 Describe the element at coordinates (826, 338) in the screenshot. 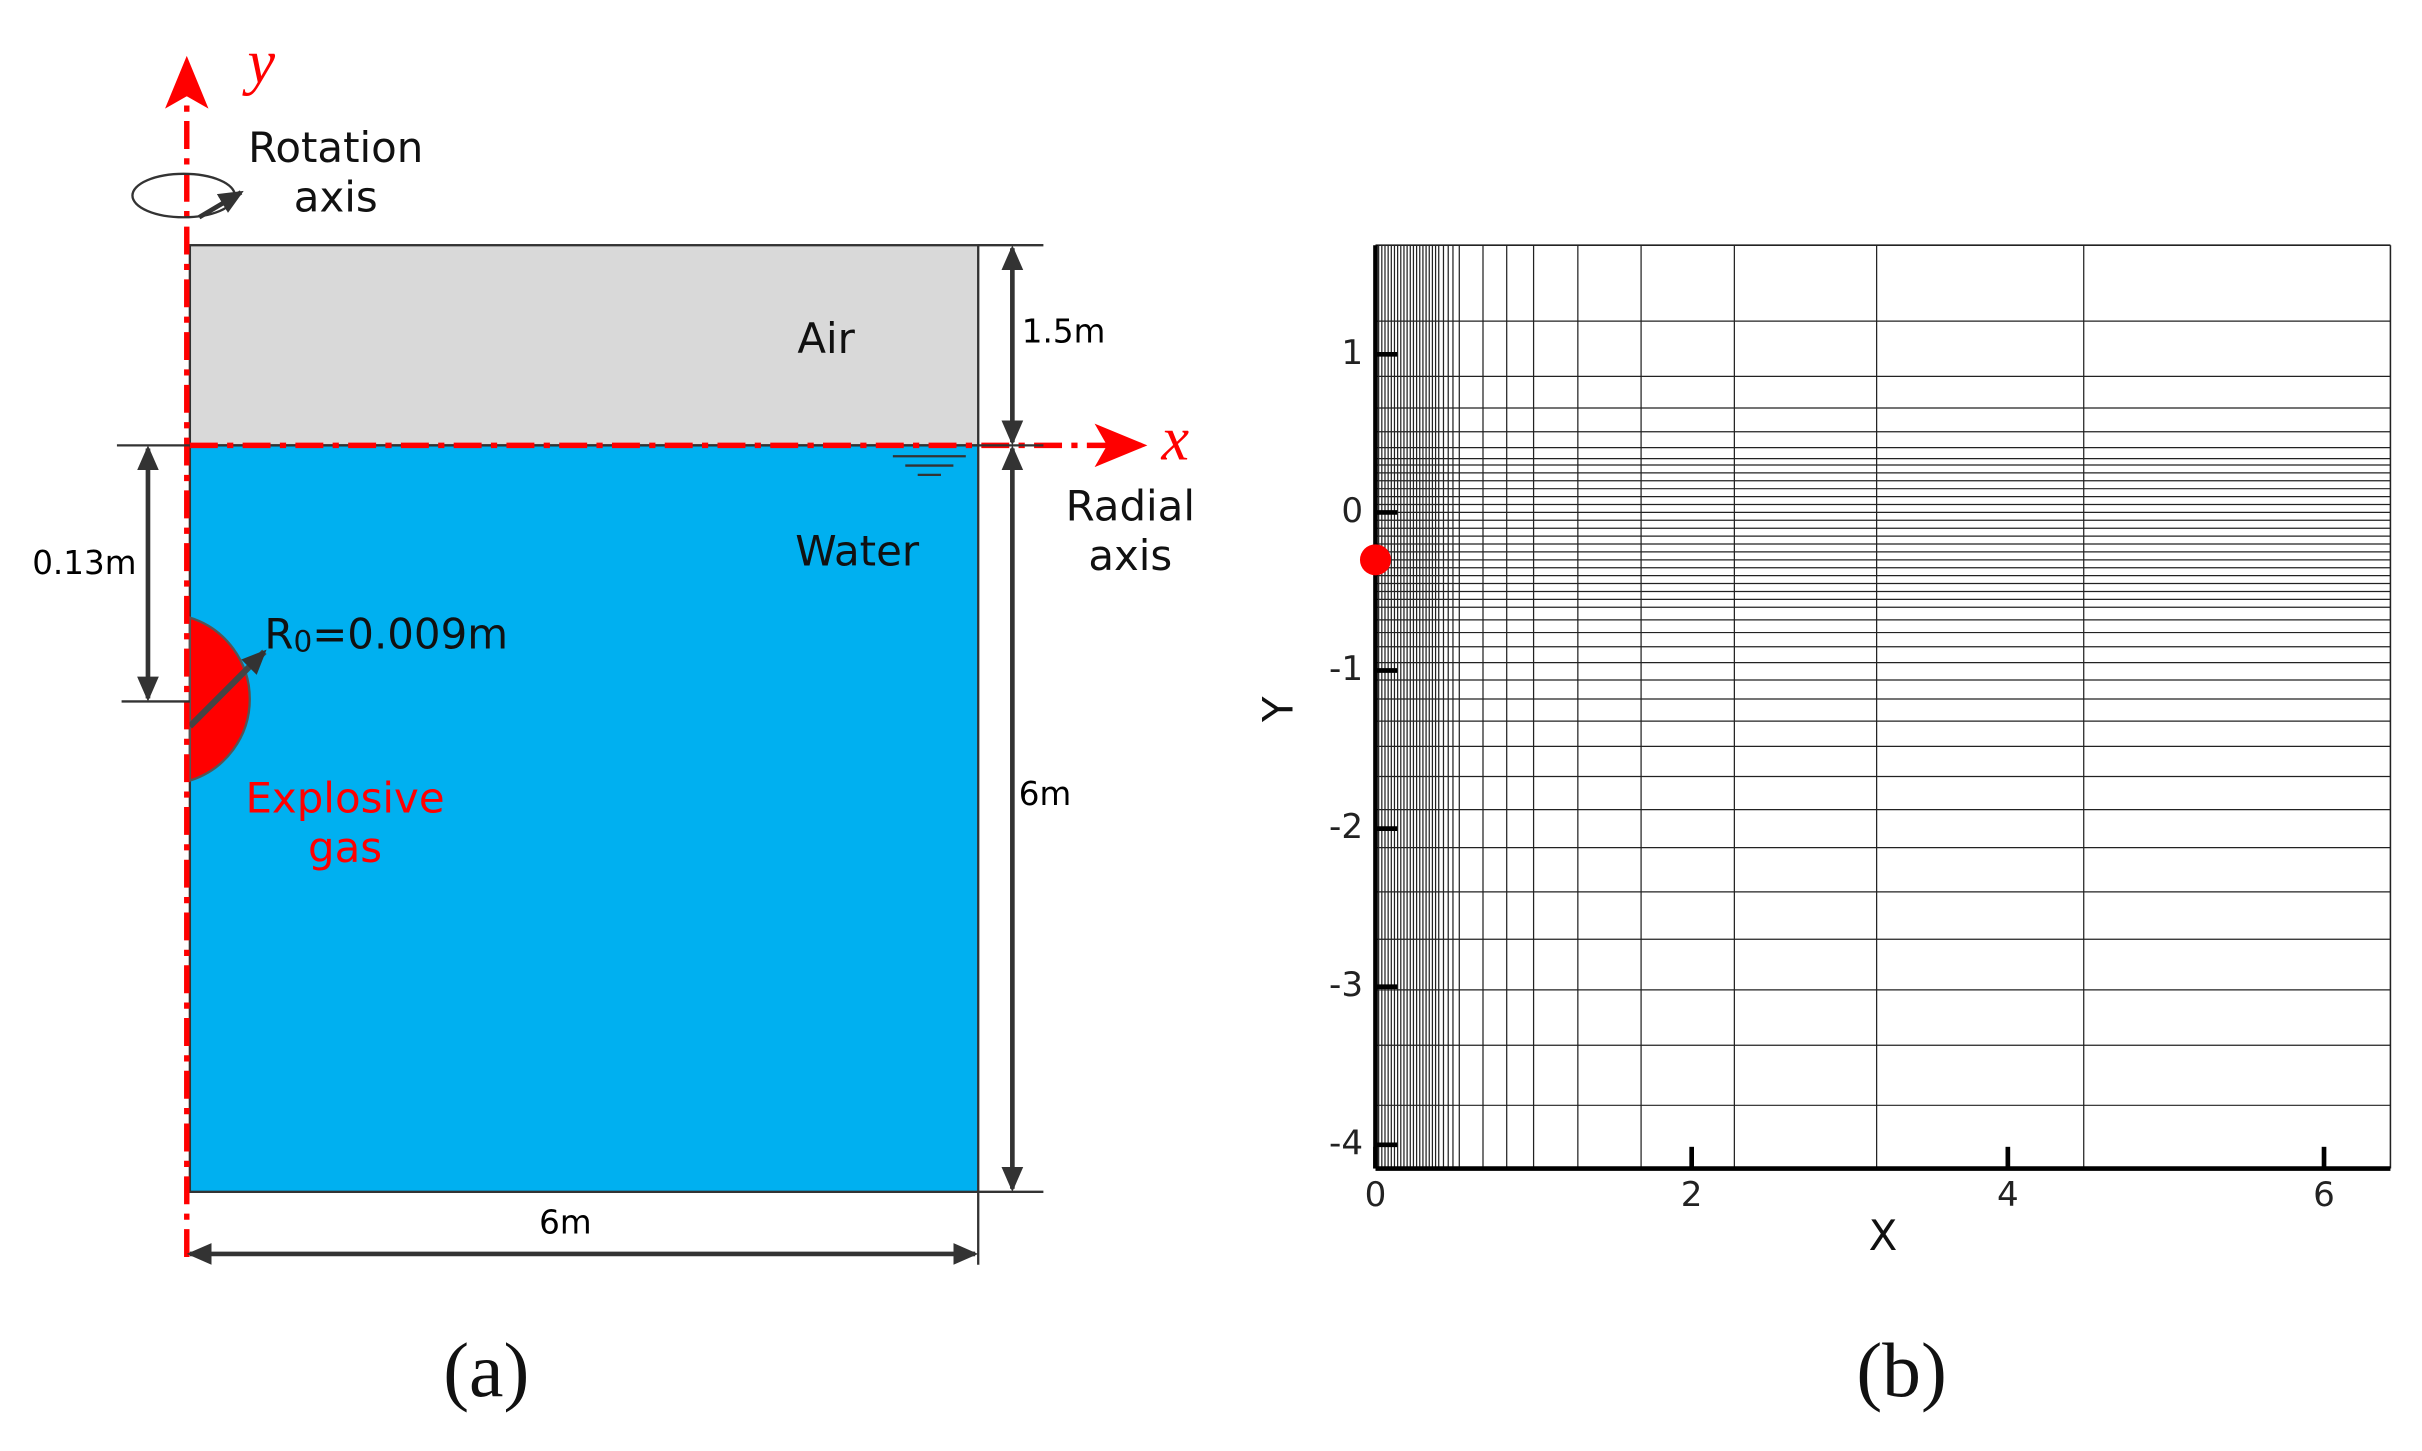

I see `air-label: Air` at that location.